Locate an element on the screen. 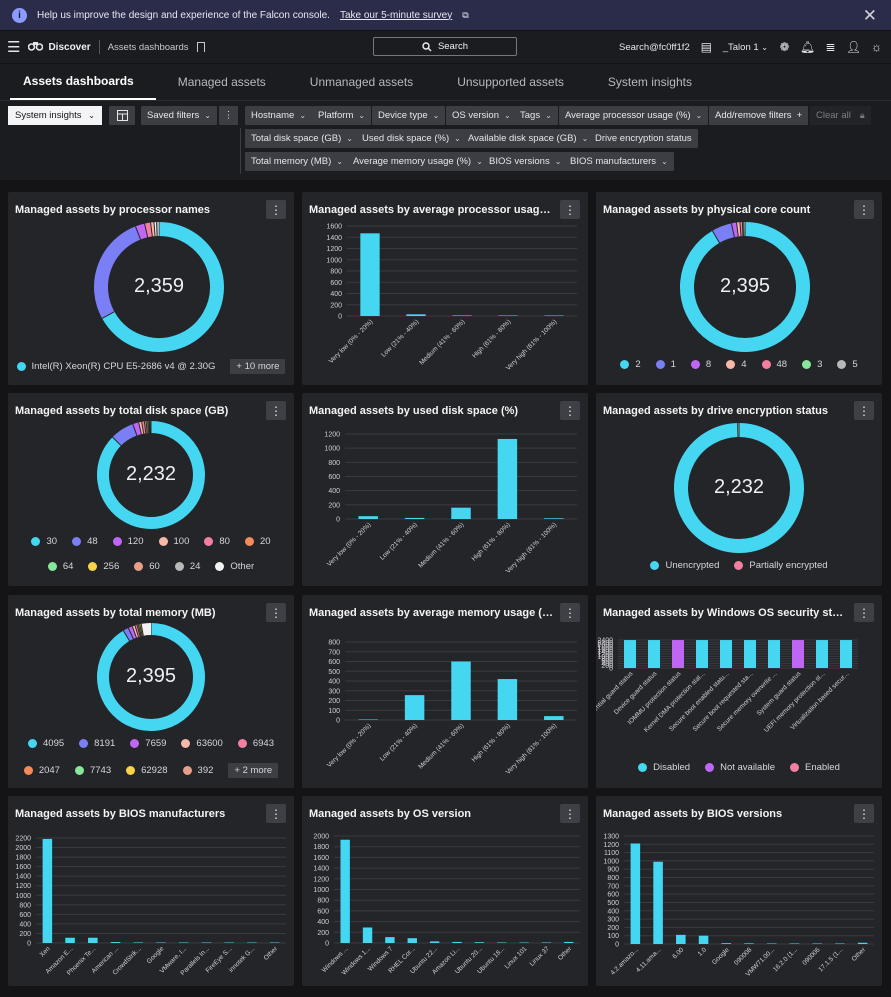 The image size is (891, 997). tab-unmanaged-assets: Unmanaged assets is located at coordinates (361, 82).